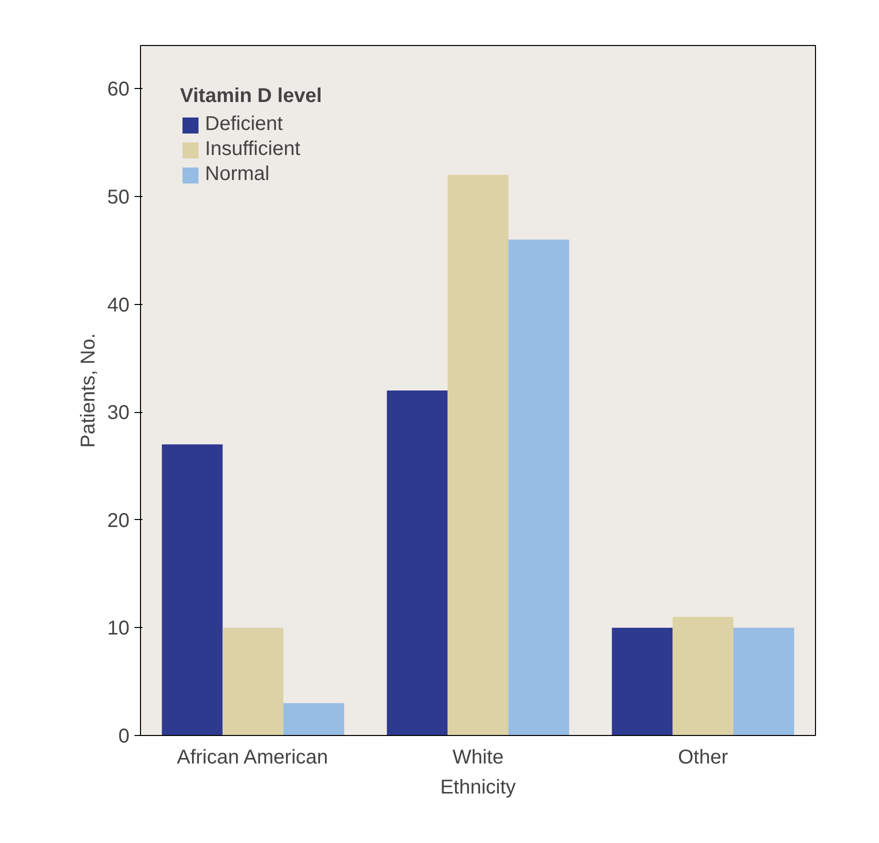  What do you see at coordinates (237, 174) in the screenshot?
I see `legend-label: Normal` at bounding box center [237, 174].